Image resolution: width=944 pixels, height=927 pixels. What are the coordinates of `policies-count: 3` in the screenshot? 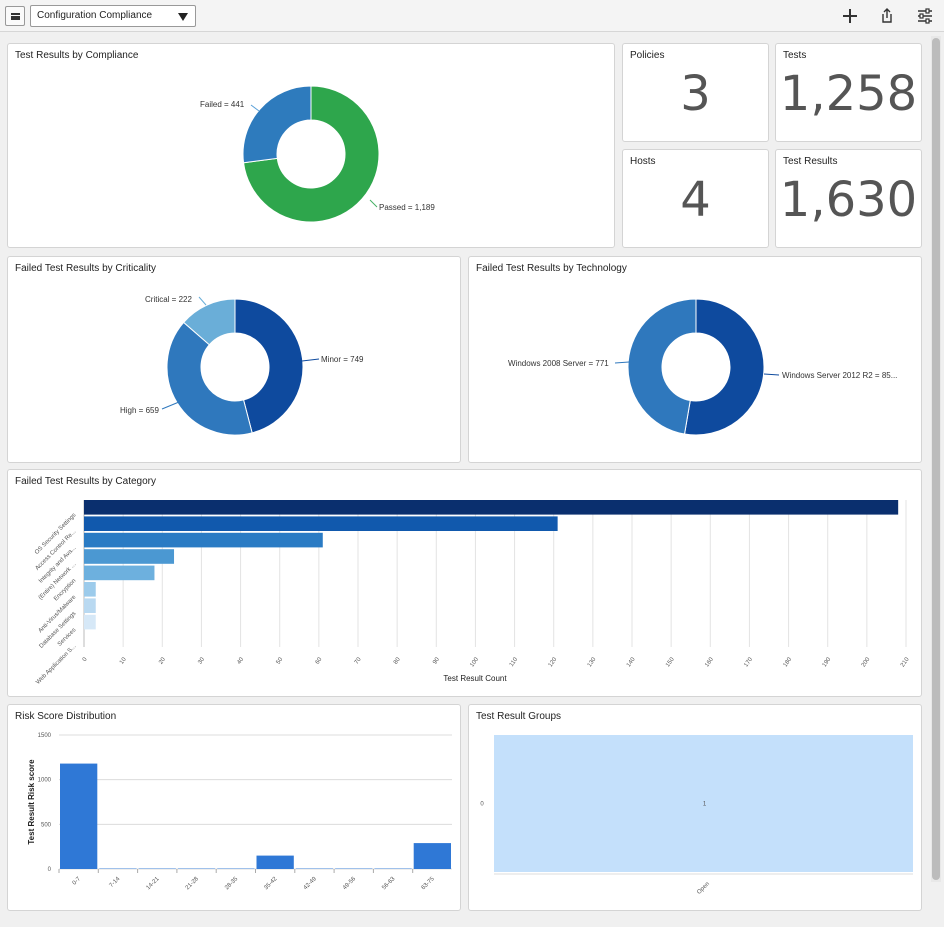 It's located at (695, 94).